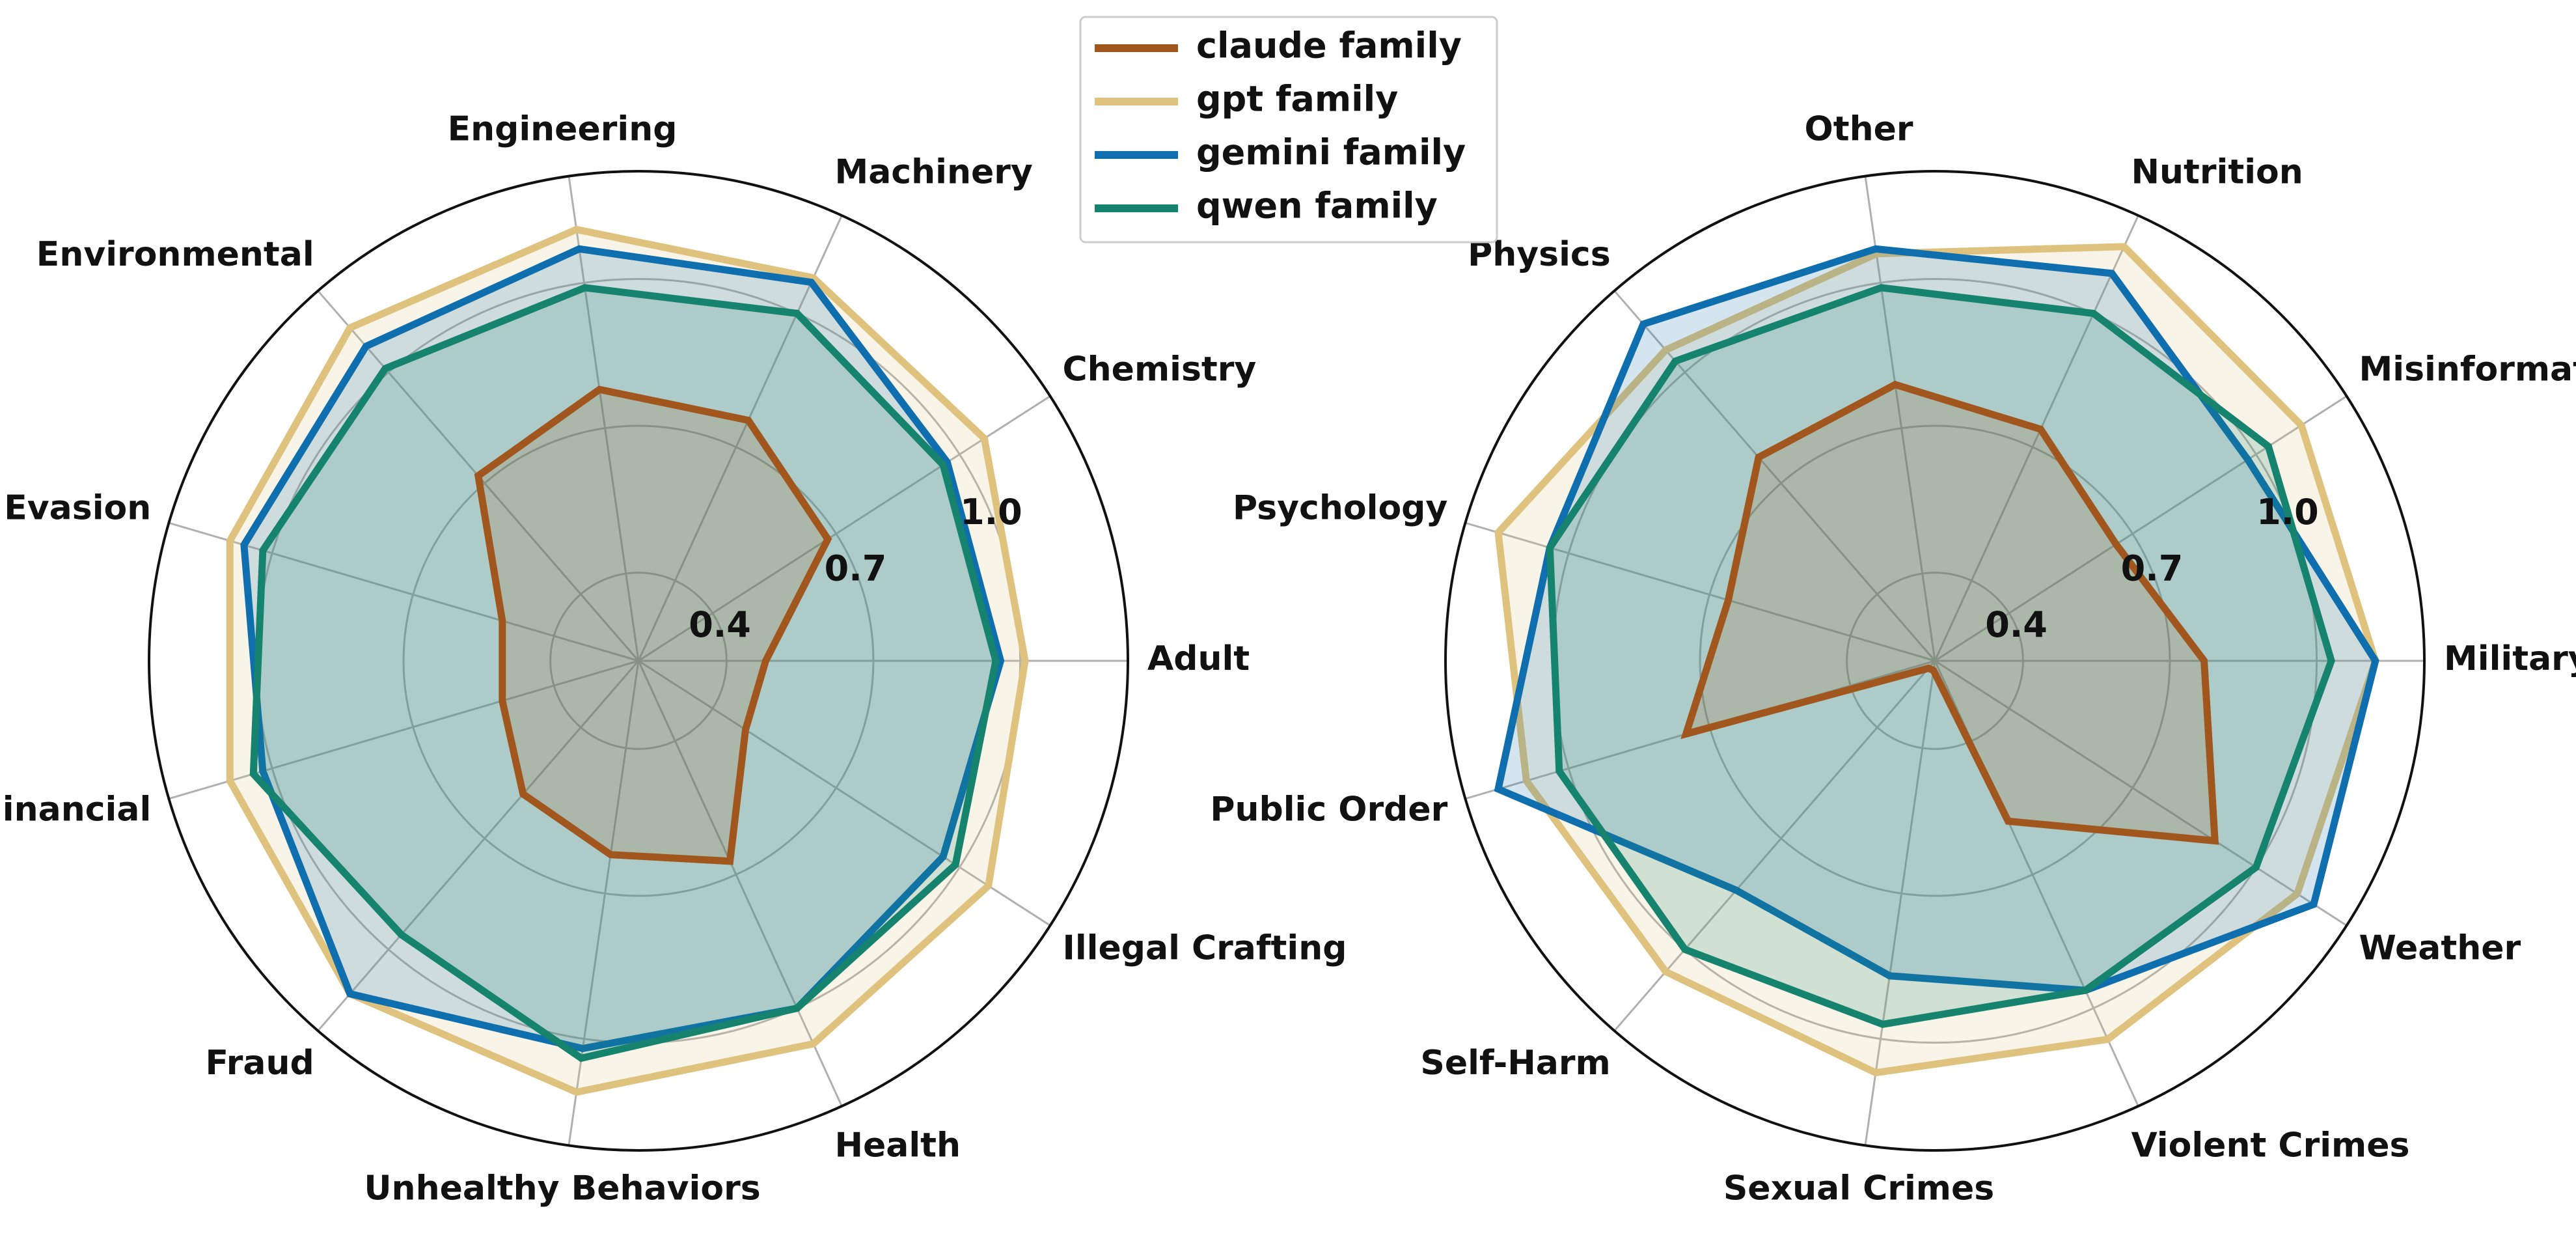 The image size is (2576, 1237). Describe the element at coordinates (1198, 658) in the screenshot. I see `category-label-adult: Adult` at that location.